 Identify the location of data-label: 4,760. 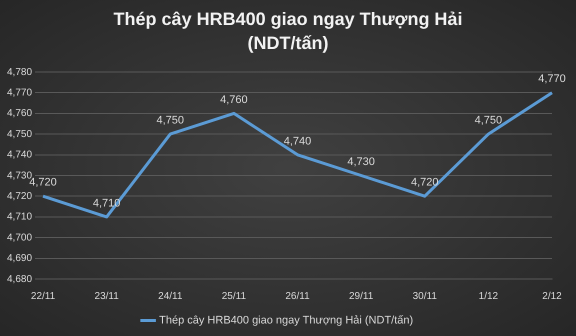
(234, 100).